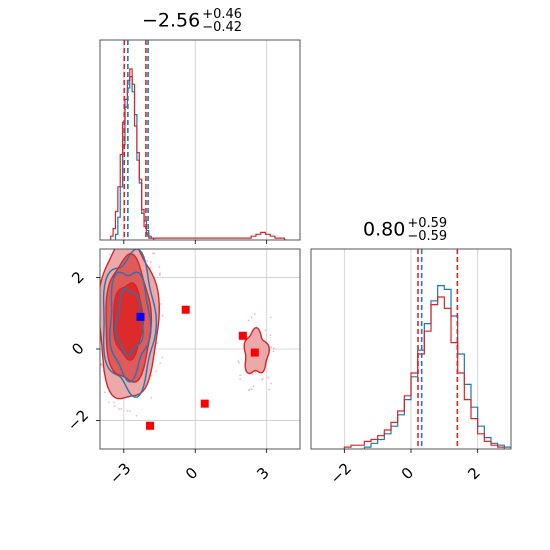 The height and width of the screenshot is (550, 550). What do you see at coordinates (78, 420) in the screenshot?
I see `scatter-bottom-left-y-tick-label: −2` at bounding box center [78, 420].